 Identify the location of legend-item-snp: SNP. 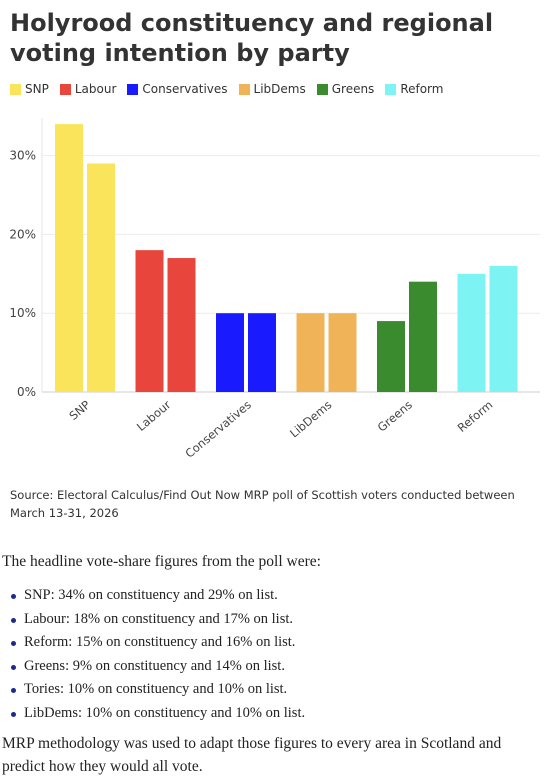
(29, 89).